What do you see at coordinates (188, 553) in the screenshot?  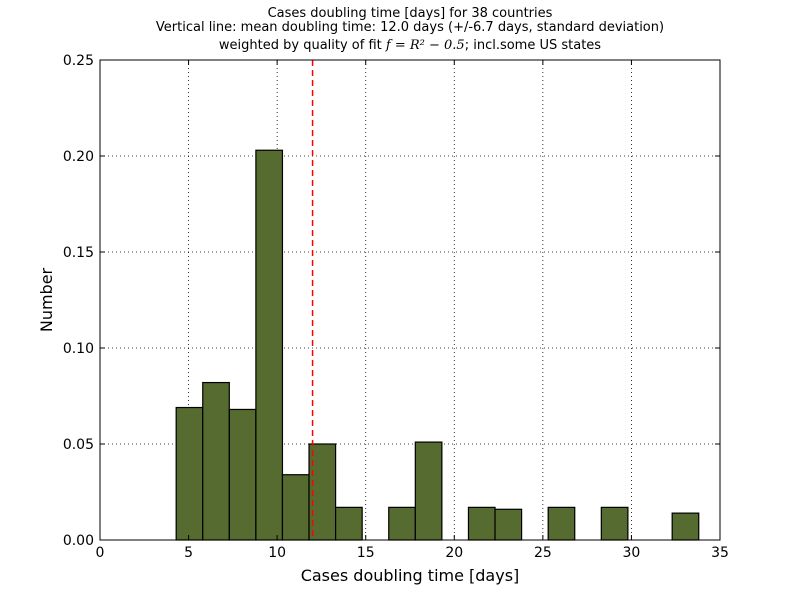 I see `x-tick-label: 5` at bounding box center [188, 553].